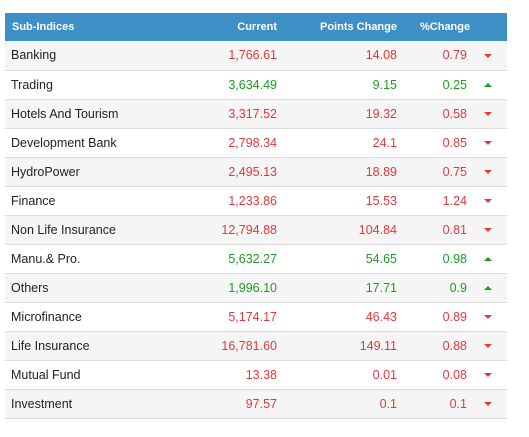  Describe the element at coordinates (43, 27) in the screenshot. I see `header-sub-indices: Sub-Indices` at that location.